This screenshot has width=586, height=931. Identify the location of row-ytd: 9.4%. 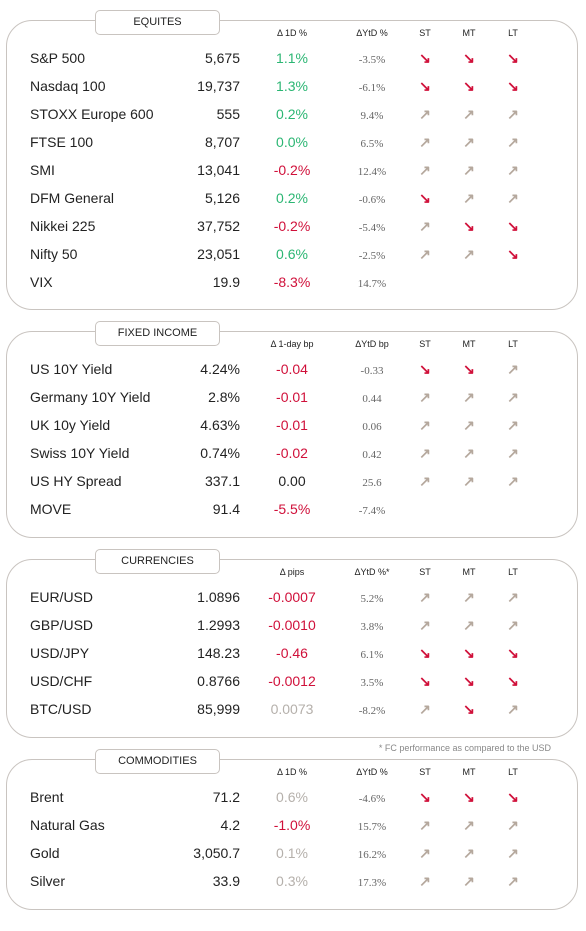
(372, 116).